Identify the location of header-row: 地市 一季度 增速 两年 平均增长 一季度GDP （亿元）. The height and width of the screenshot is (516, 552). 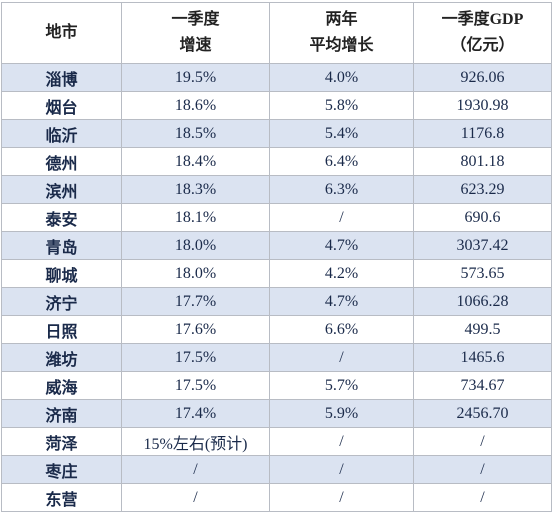
(276, 33).